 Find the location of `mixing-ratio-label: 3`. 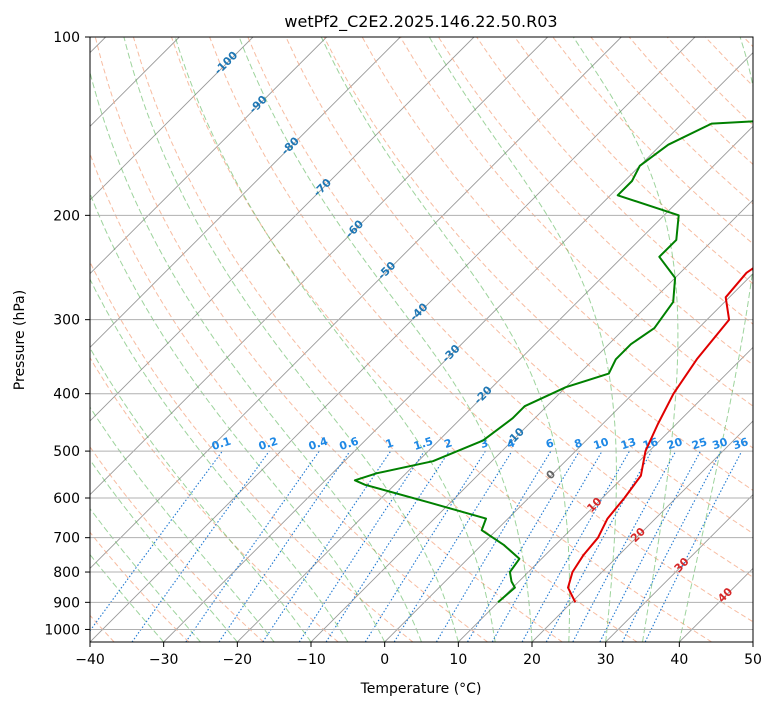

mixing-ratio-label: 3 is located at coordinates (484, 443).